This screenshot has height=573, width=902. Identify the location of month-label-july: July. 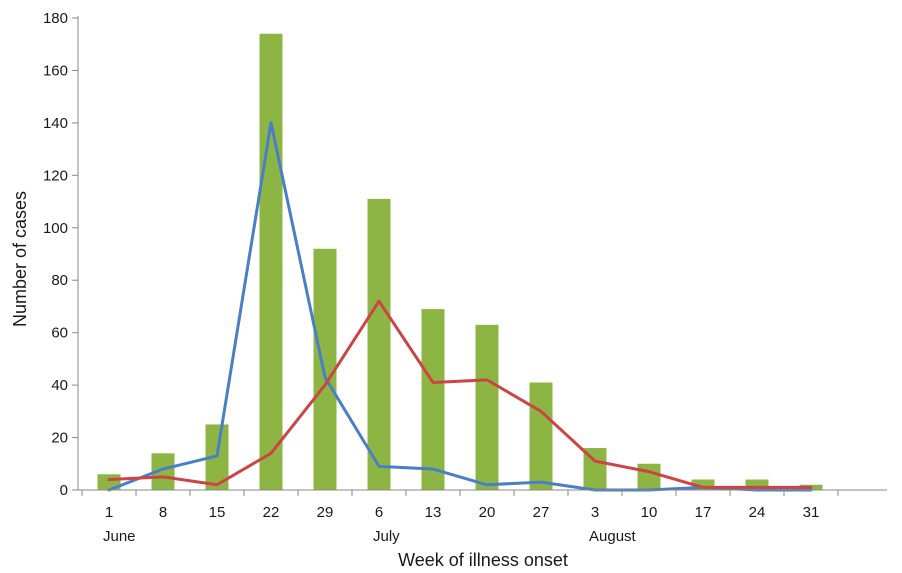
(386, 536).